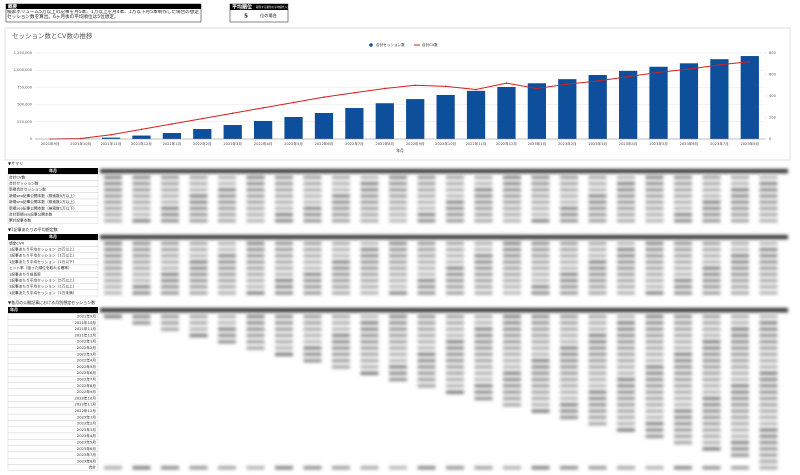 The width and height of the screenshot is (800, 475). What do you see at coordinates (597, 107) in the screenshot?
I see `bar` at bounding box center [597, 107].